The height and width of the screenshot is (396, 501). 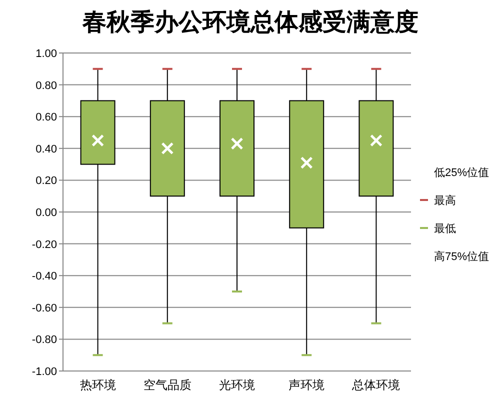 What do you see at coordinates (375, 385) in the screenshot?
I see `x-tick-label: 总体环境` at bounding box center [375, 385].